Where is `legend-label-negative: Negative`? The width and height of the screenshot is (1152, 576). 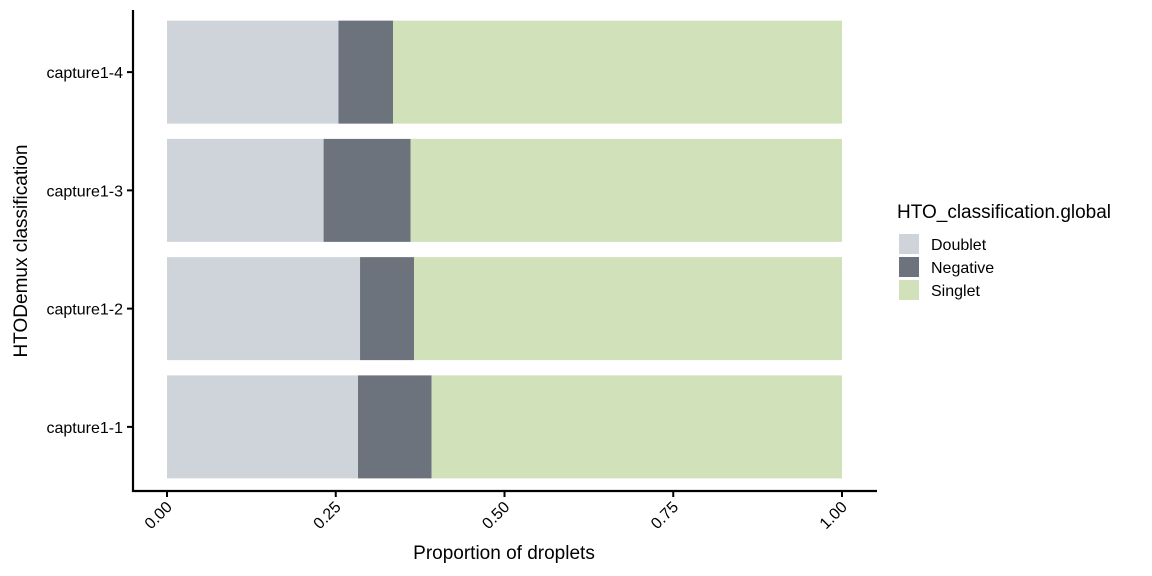 legend-label-negative: Negative is located at coordinates (962, 268).